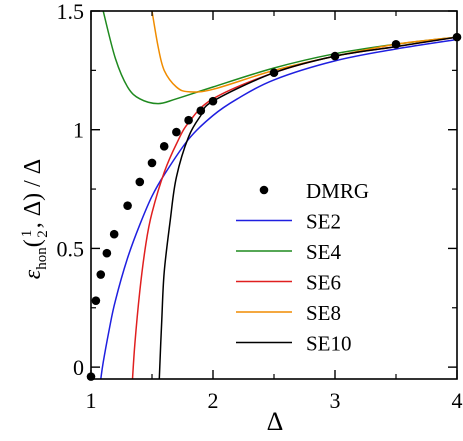 The width and height of the screenshot is (463, 441). I want to click on y-axis-title: εhon(12, Δ) / Δ, so click(35, 219).